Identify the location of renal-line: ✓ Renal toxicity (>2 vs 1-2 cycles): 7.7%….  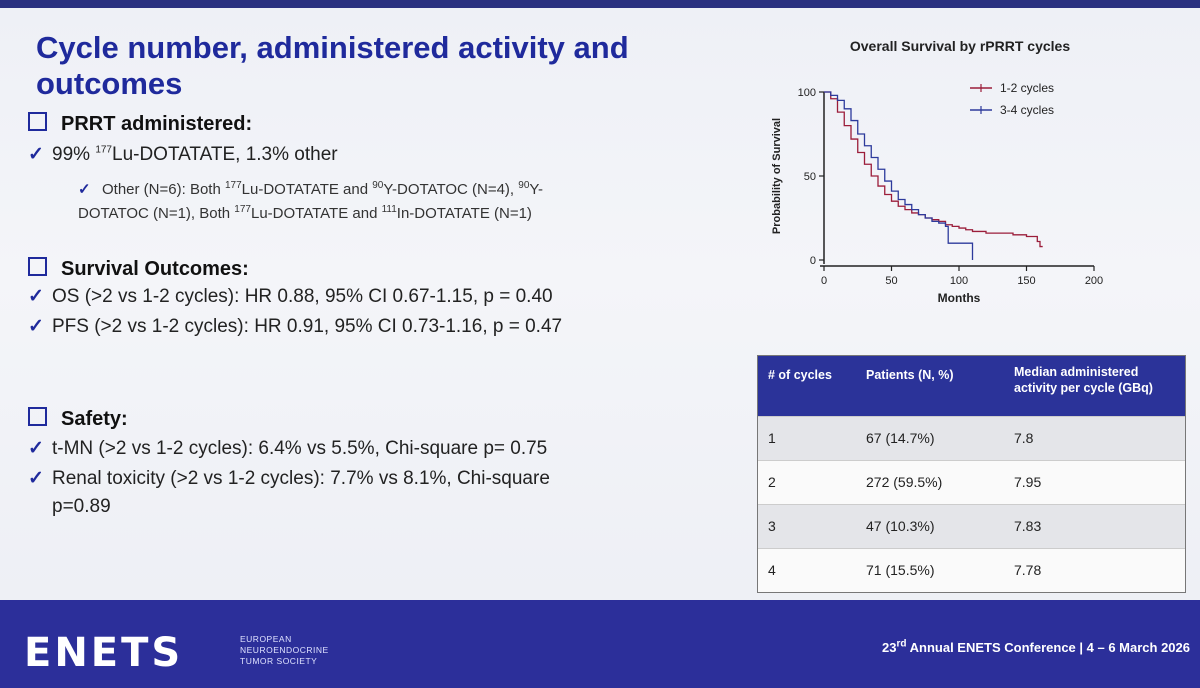
(289, 479).